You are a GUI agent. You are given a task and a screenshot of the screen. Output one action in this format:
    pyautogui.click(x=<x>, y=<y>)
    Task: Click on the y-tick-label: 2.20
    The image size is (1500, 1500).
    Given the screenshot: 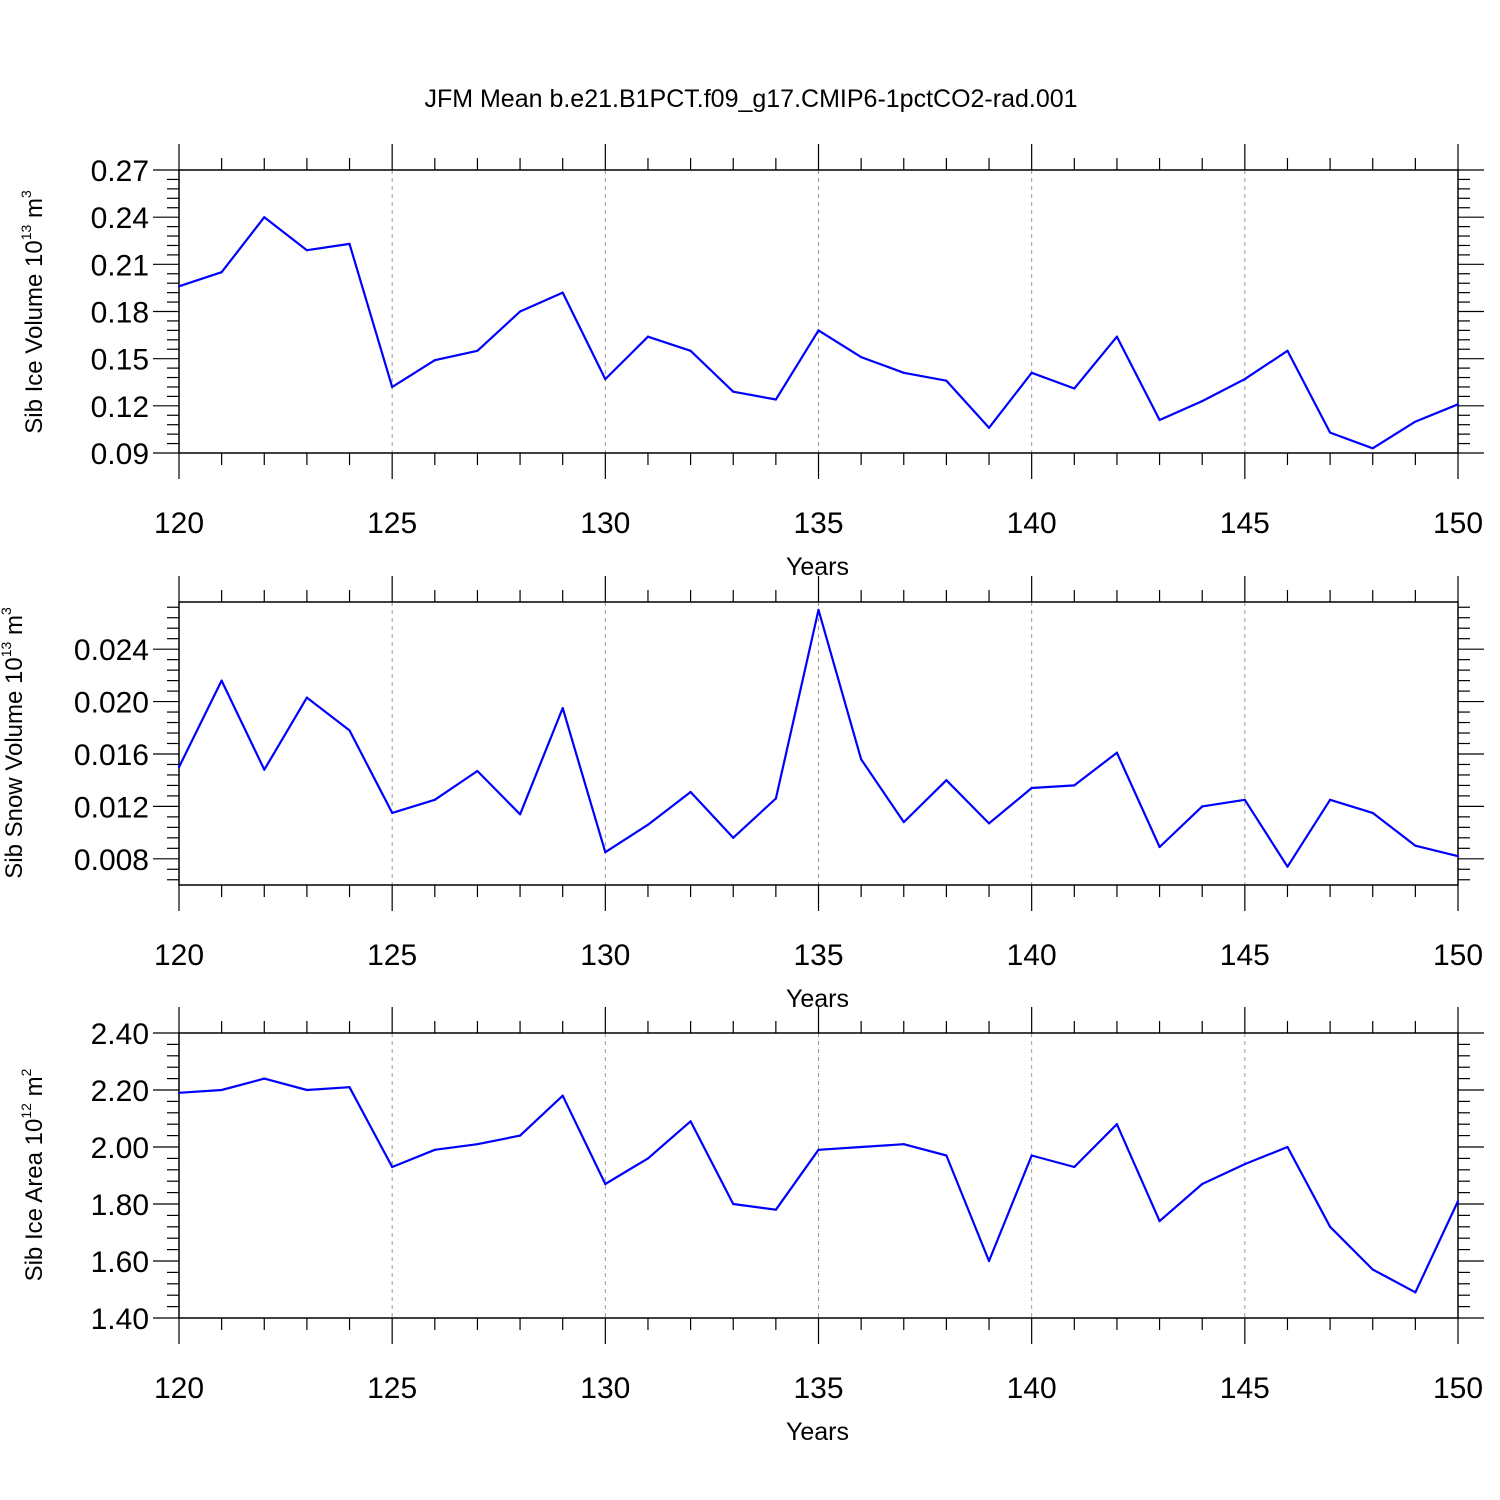 What is the action you would take?
    pyautogui.click(x=120, y=1091)
    